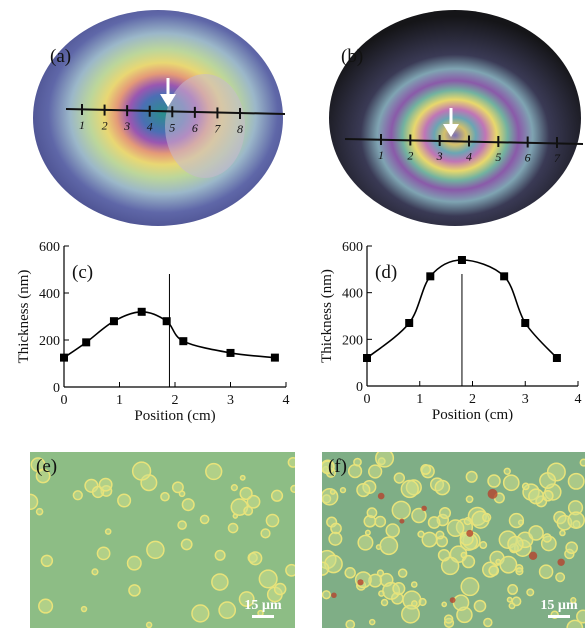 The width and height of the screenshot is (585, 631). Describe the element at coordinates (498, 157) in the screenshot. I see `wafer-mark-label: 5` at that location.